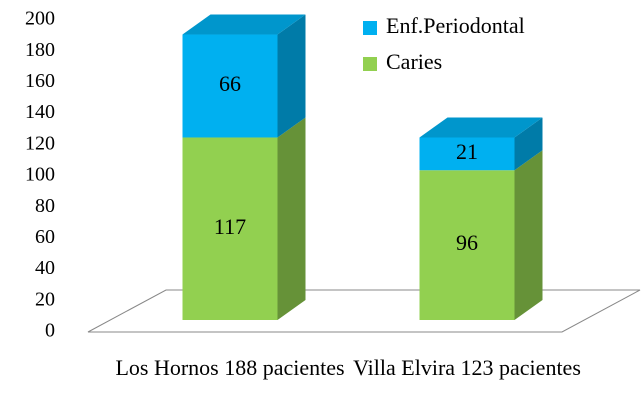 This screenshot has height=414, width=641. What do you see at coordinates (40, 112) in the screenshot?
I see `y-tick-label: 140` at bounding box center [40, 112].